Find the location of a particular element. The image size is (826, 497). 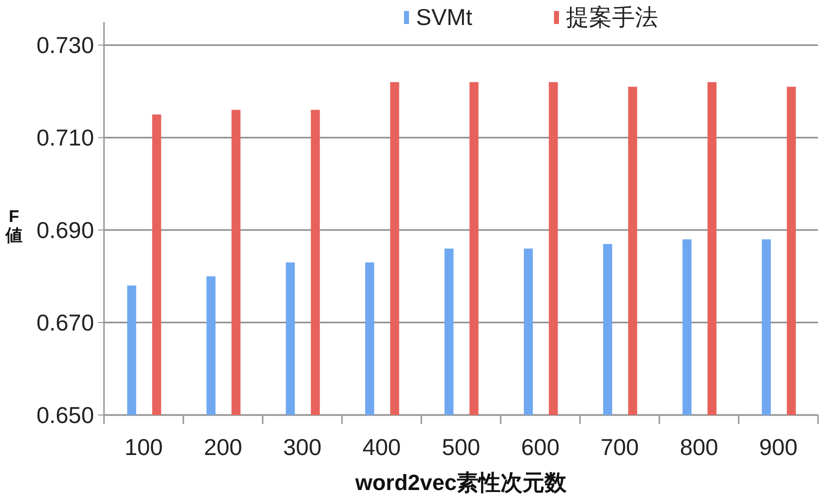

x-tick-label: 200 is located at coordinates (223, 447).